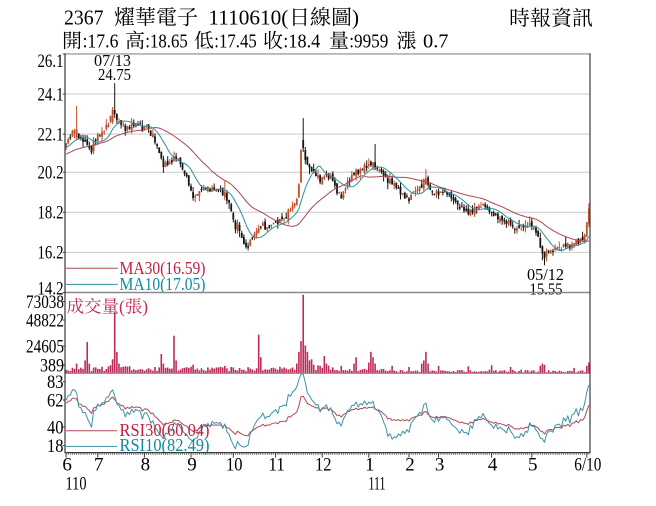 The image size is (656, 506). I want to click on svg-text: 26.1, so click(51, 61).